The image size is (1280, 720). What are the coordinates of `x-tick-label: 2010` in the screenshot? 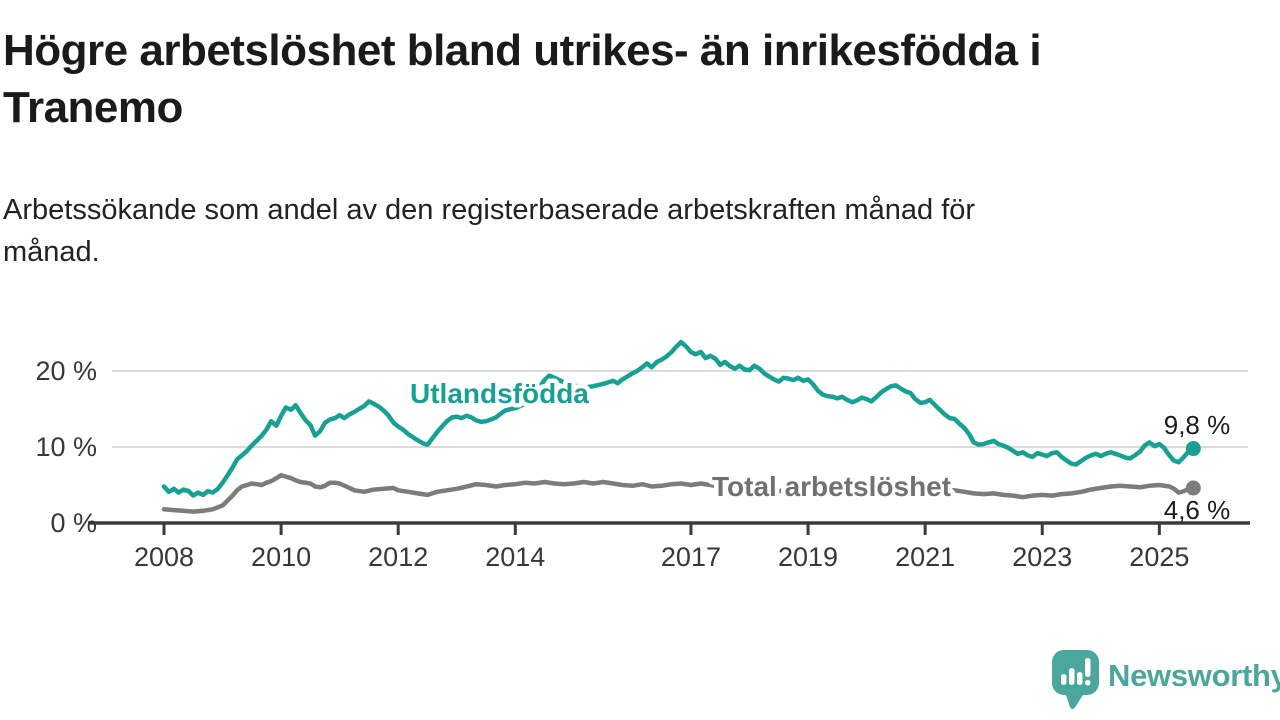 It's located at (281, 557).